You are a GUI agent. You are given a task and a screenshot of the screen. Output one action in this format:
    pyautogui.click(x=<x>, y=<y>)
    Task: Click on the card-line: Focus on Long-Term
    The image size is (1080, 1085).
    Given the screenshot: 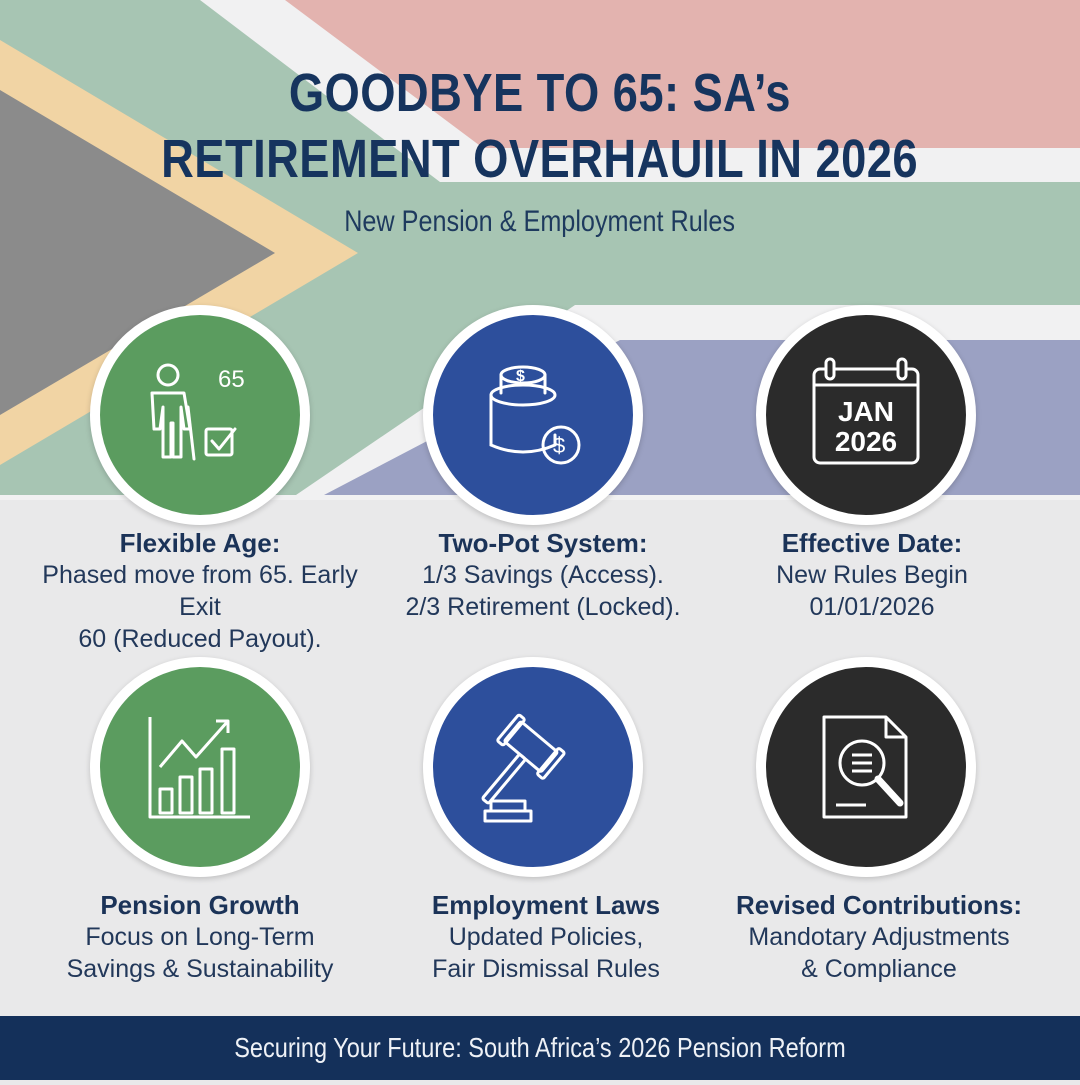 What is the action you would take?
    pyautogui.click(x=200, y=937)
    